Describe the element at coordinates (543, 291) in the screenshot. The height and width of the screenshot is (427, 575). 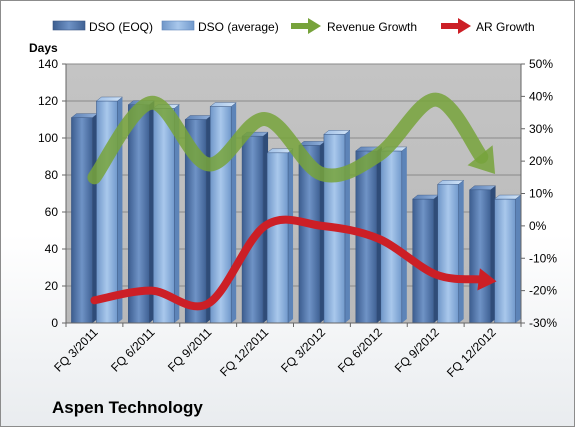
I see `right-tick-label-1: -20%` at that location.